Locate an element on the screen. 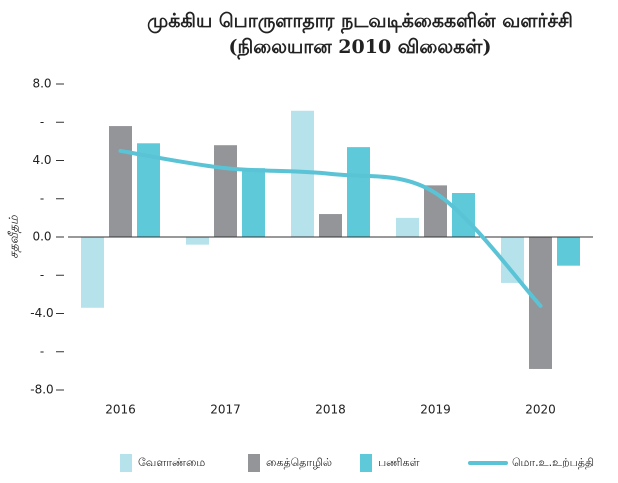  legend-label: வேளாண்மை is located at coordinates (171, 462).